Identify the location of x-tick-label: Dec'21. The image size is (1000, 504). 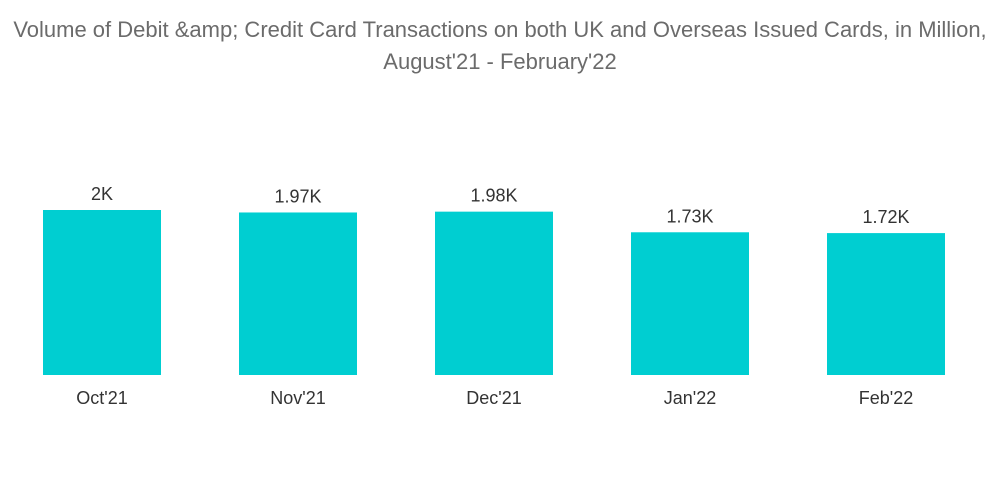
(493, 398).